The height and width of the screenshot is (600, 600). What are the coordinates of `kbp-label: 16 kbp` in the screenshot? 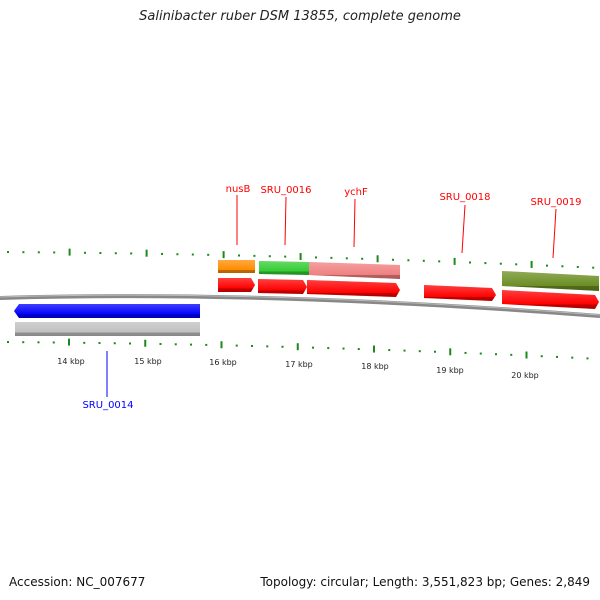 It's located at (223, 362).